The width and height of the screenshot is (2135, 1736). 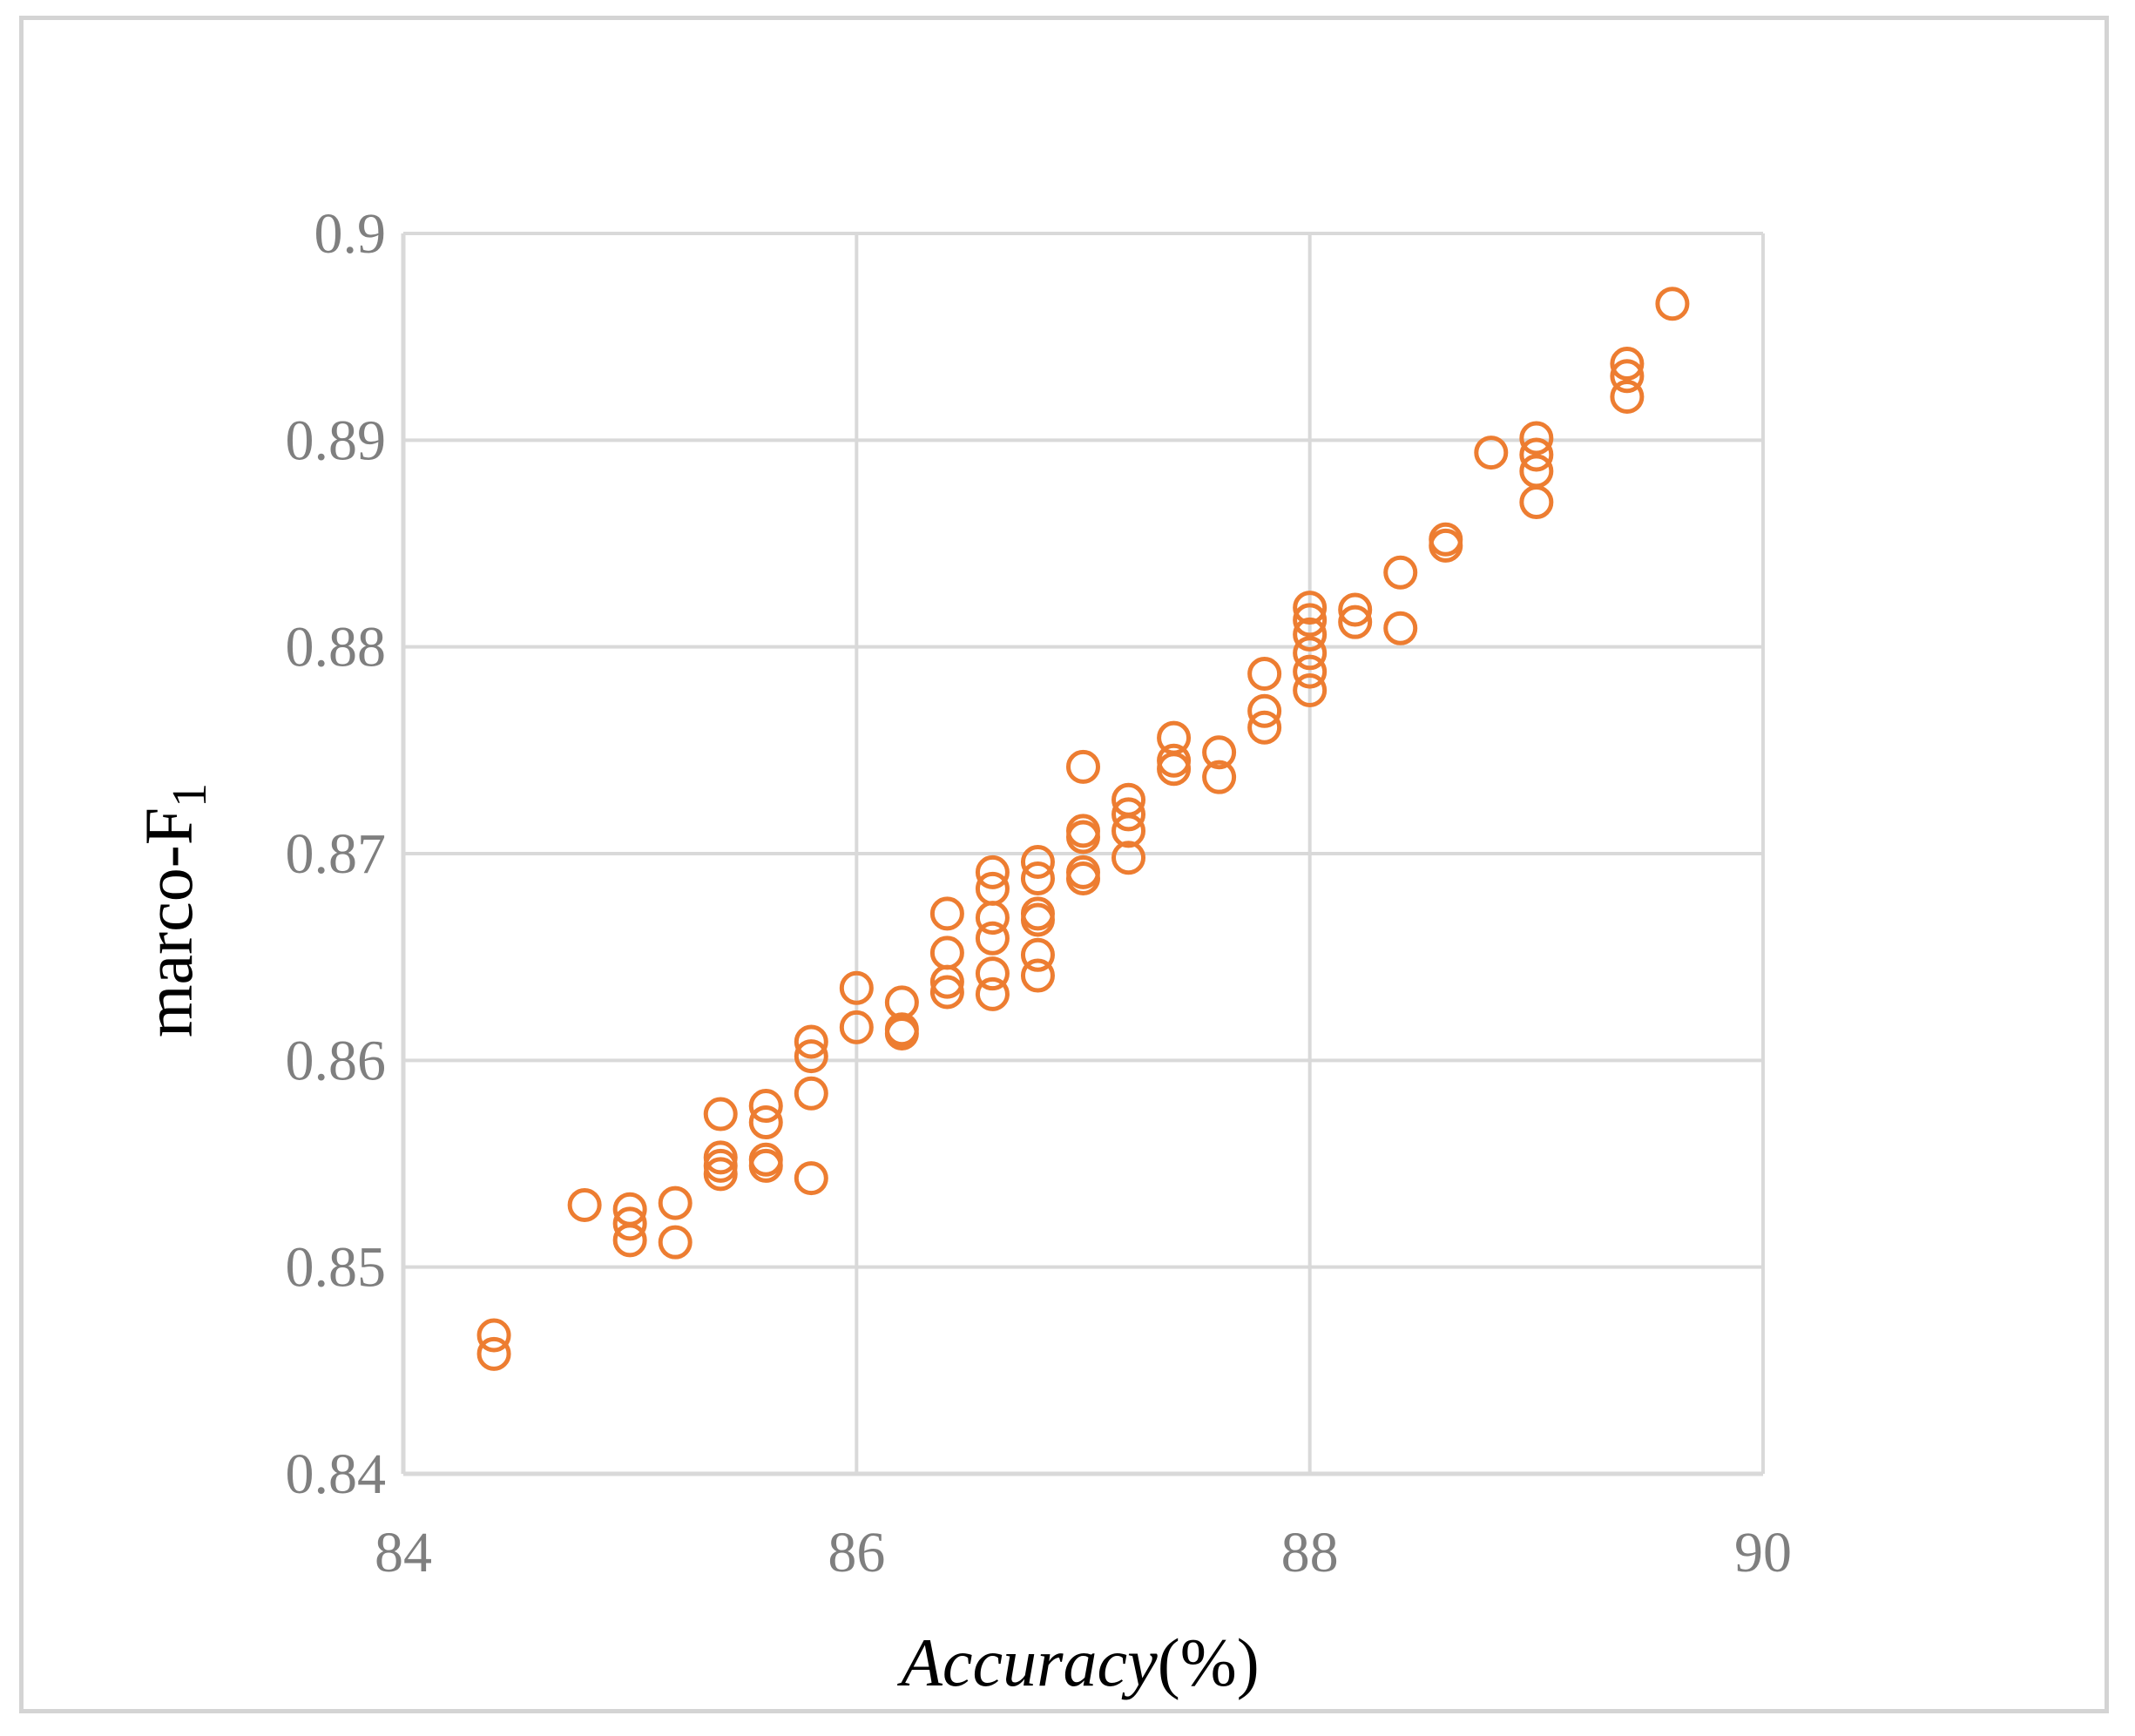 I want to click on x-tick-label: 88, so click(x=1310, y=1552).